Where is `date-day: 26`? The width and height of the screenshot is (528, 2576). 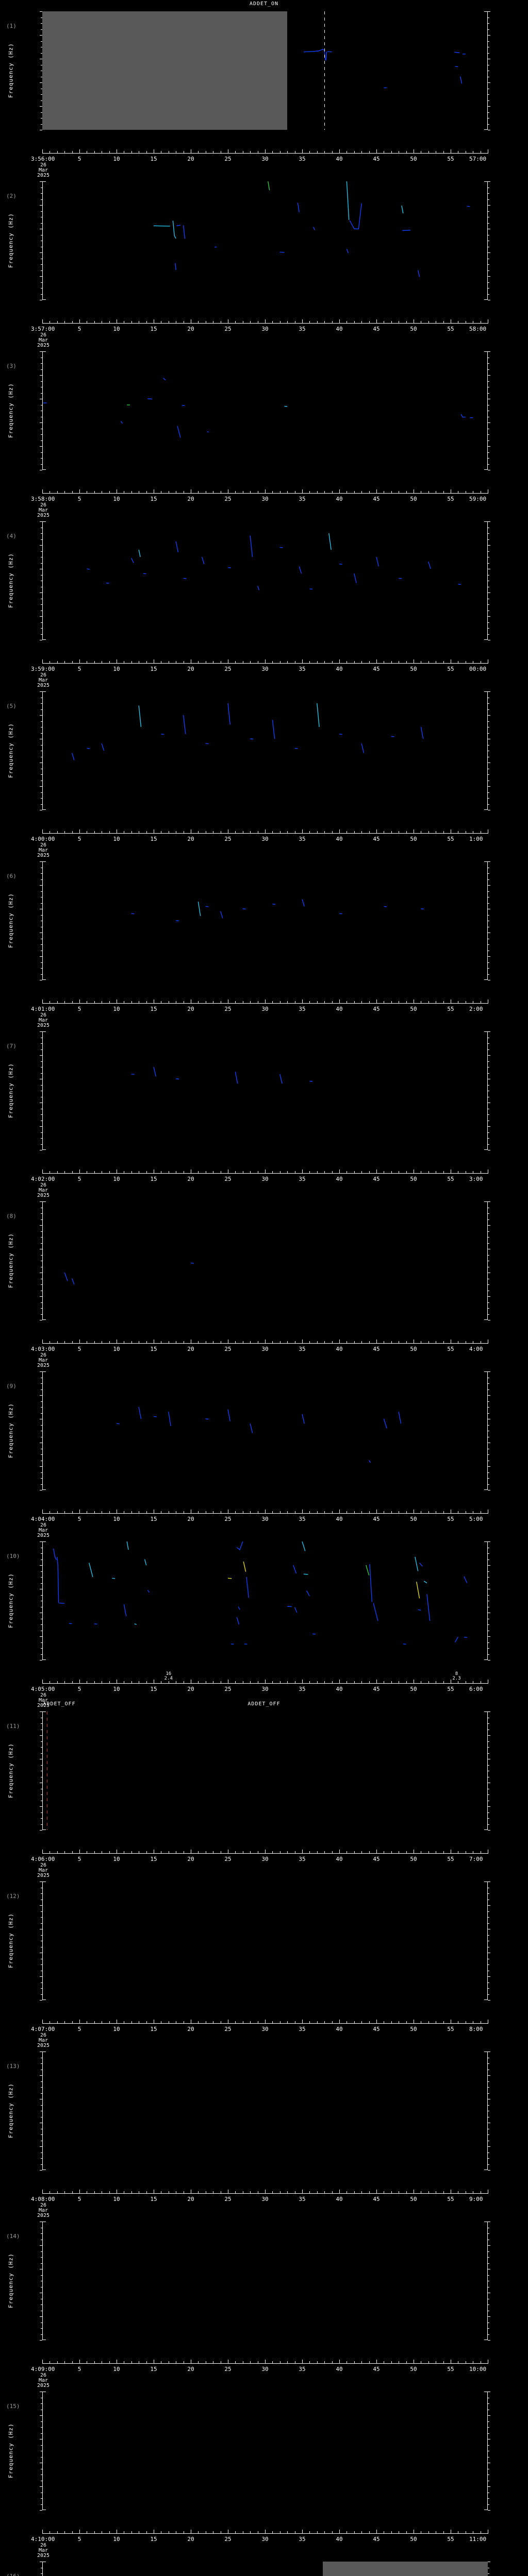 date-day: 26 is located at coordinates (43, 2546).